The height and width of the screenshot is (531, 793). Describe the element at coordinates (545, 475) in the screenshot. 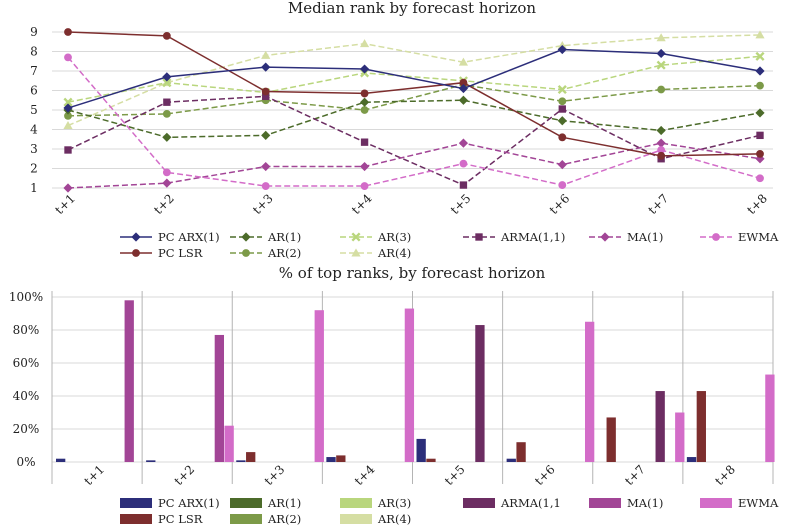

I see `bottom-x-tick-label: t+6` at that location.